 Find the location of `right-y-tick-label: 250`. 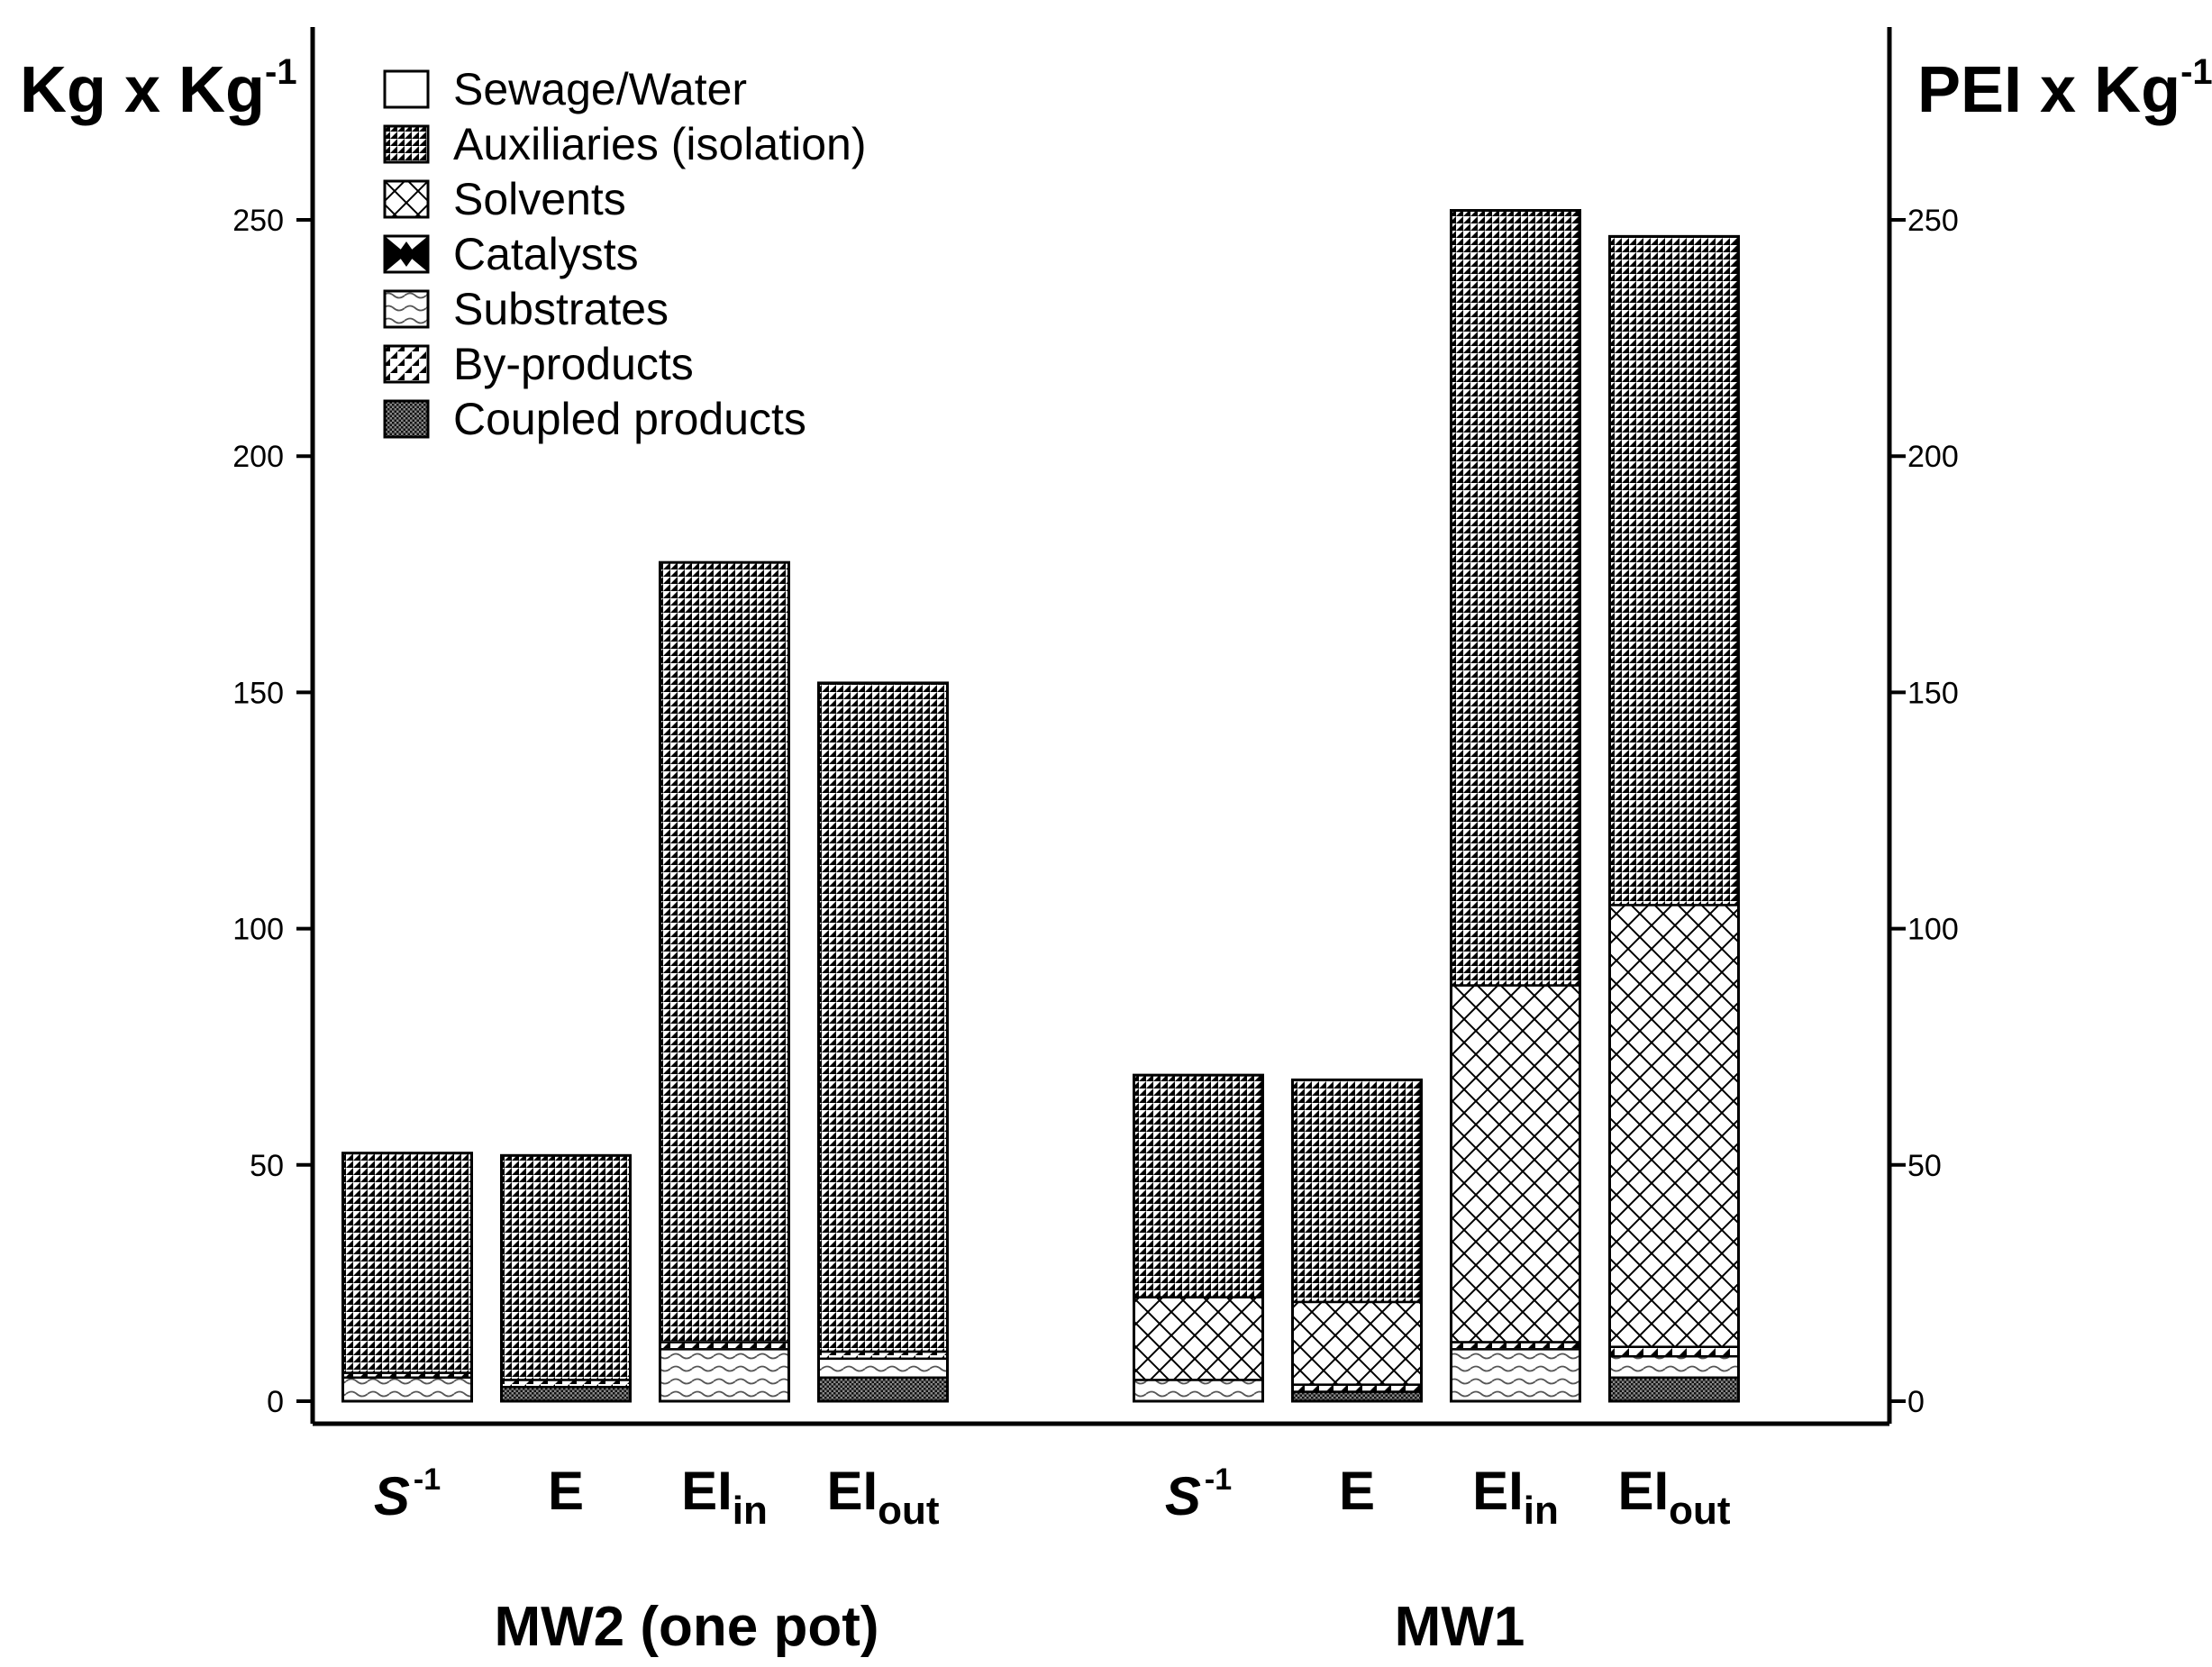

right-y-tick-label: 250 is located at coordinates (1933, 221).